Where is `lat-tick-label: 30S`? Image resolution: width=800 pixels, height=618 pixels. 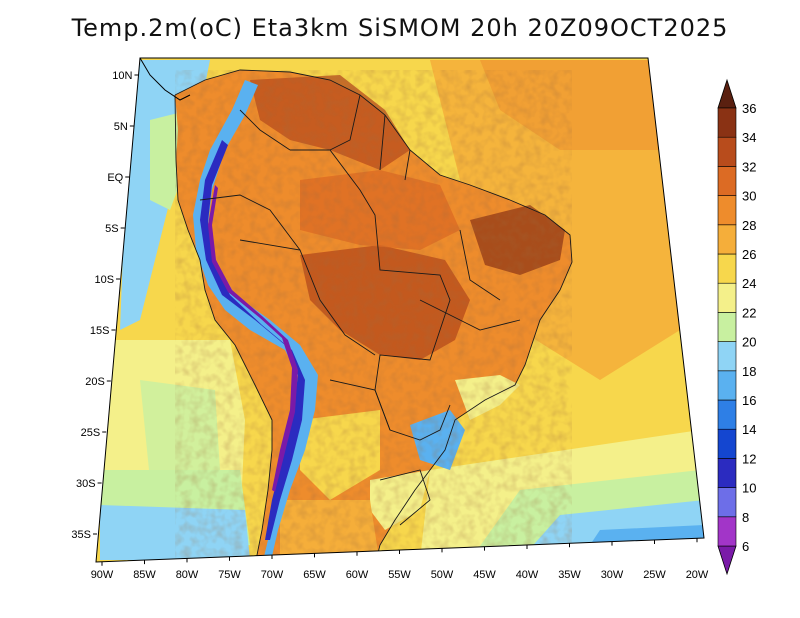
lat-tick-label: 30S is located at coordinates (86, 484).